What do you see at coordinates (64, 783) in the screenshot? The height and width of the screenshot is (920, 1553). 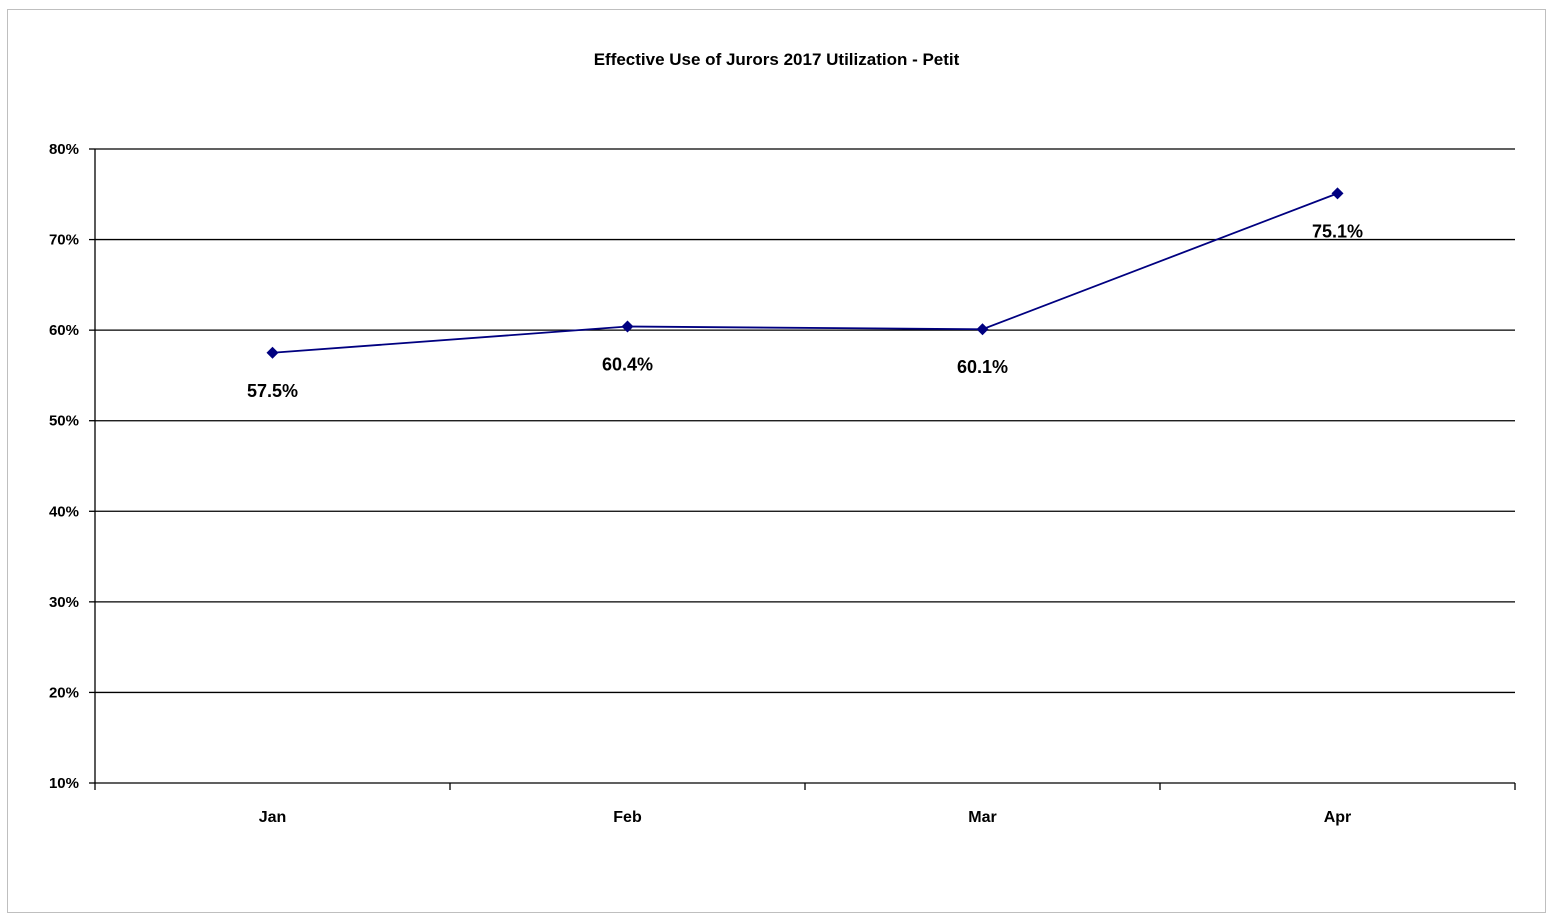 I see `y-tick-label: 10%` at bounding box center [64, 783].